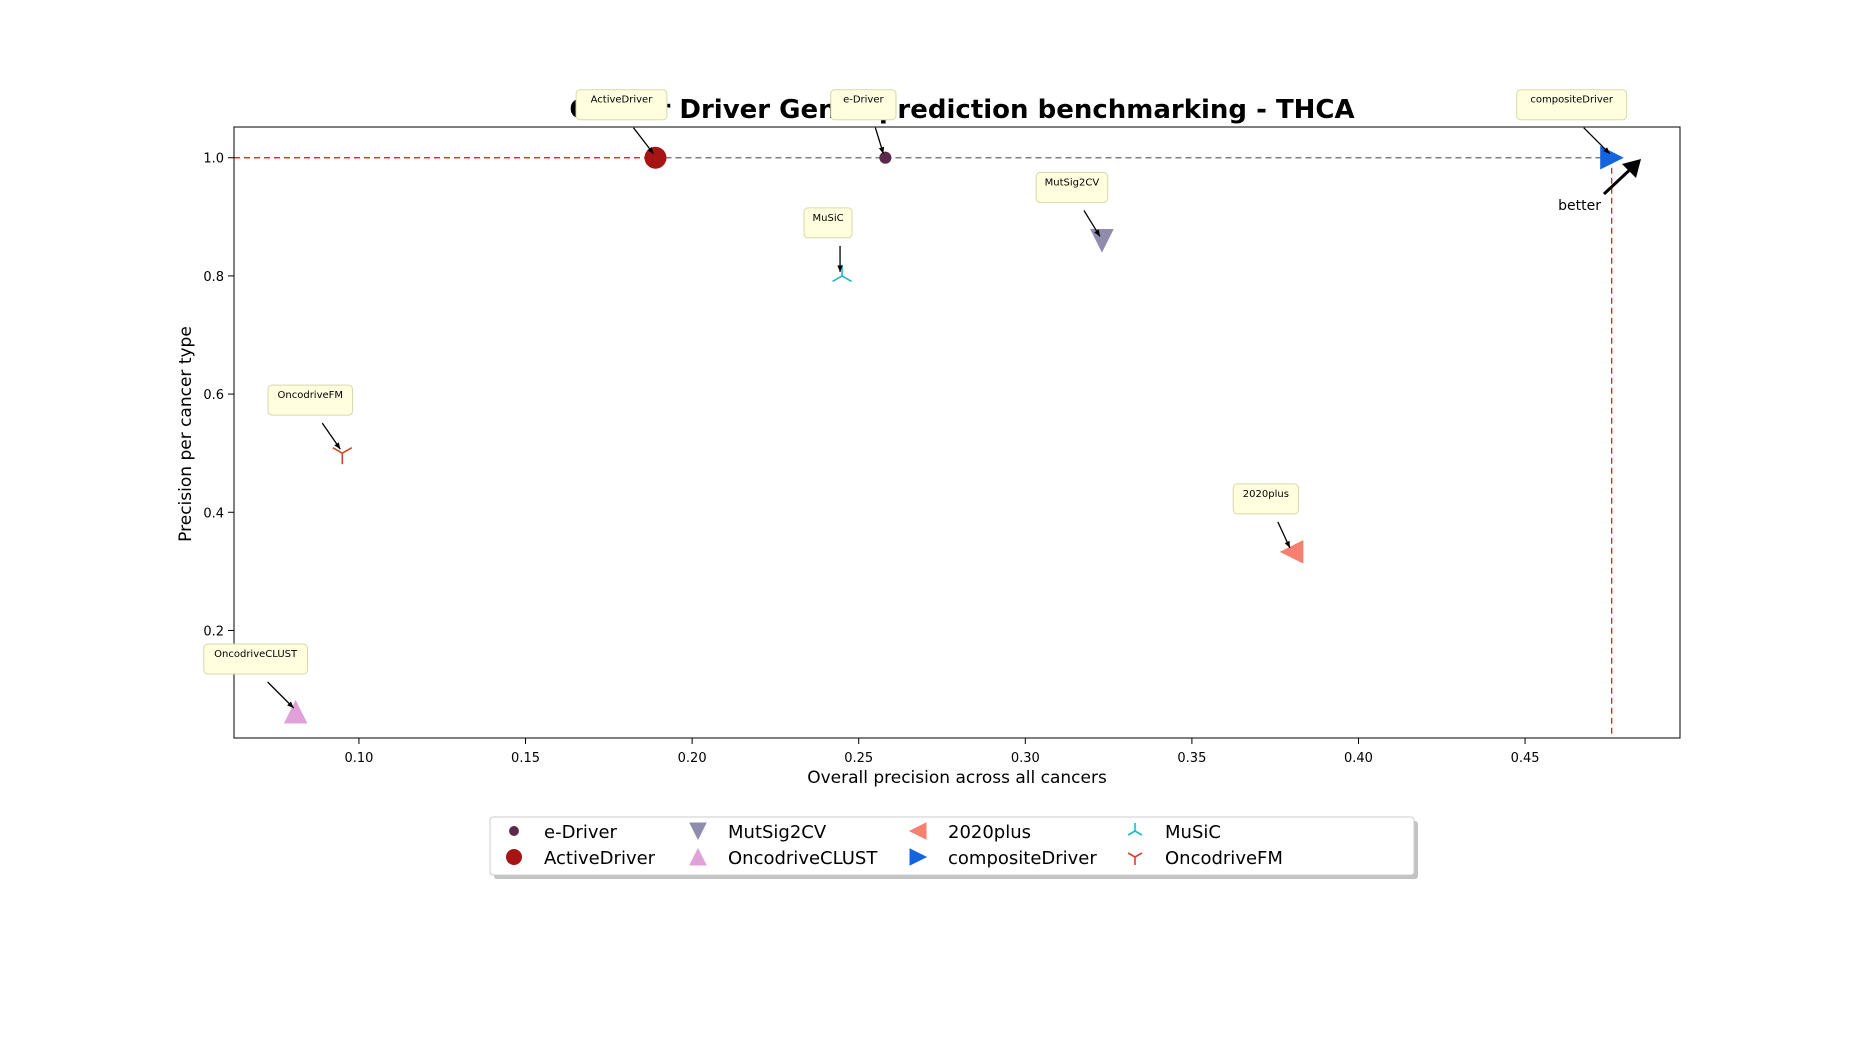  I want to click on annotation-e-driver: e-Driver, so click(863, 121).